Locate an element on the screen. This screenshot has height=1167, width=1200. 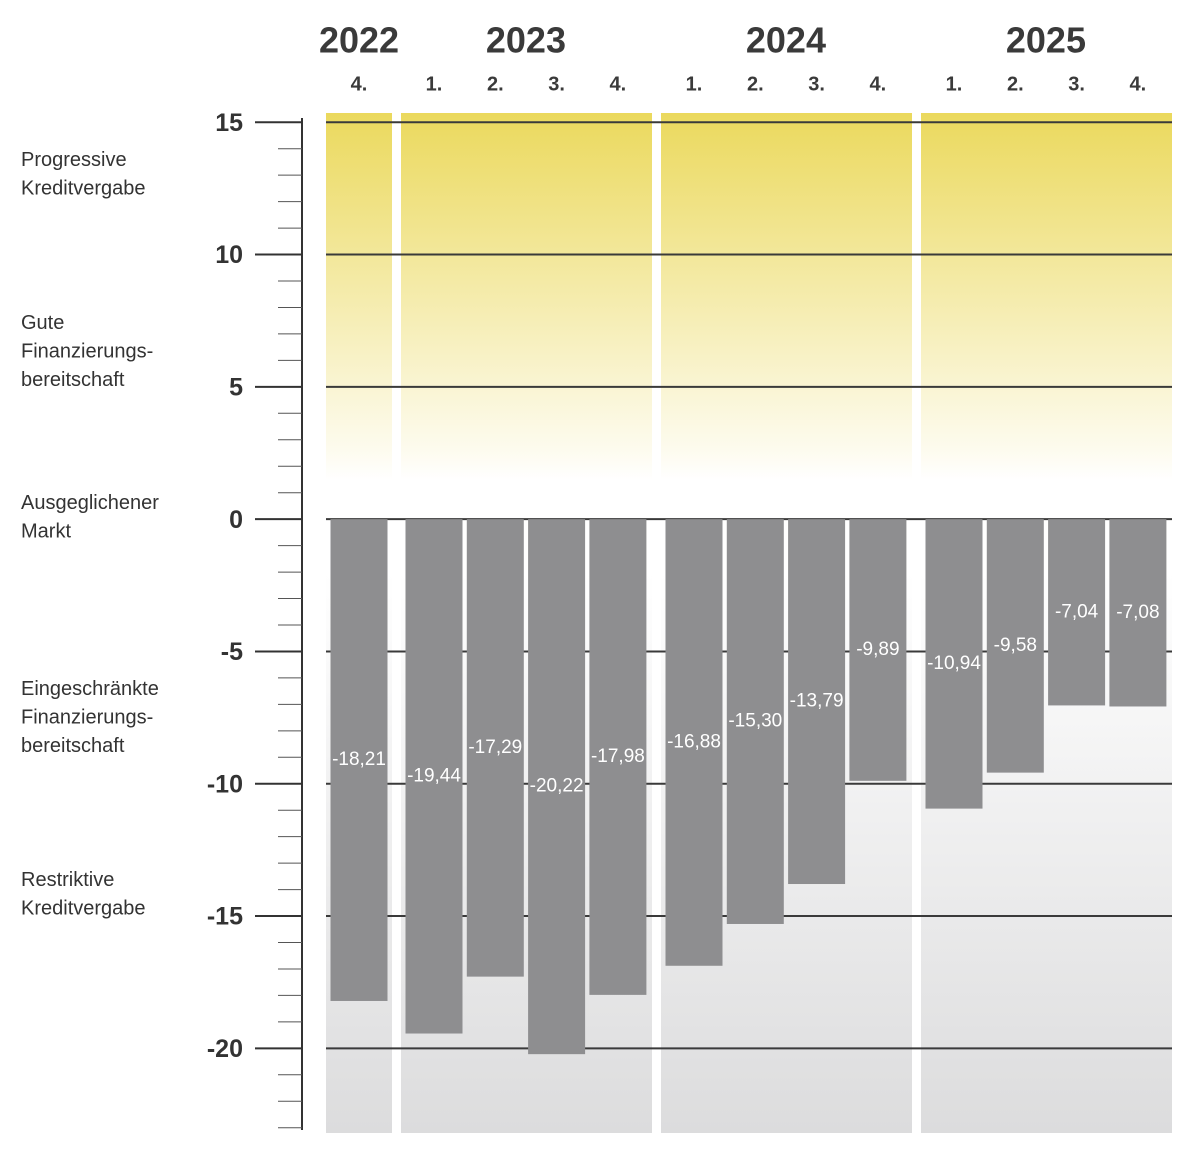
value-label: -9,58 is located at coordinates (1015, 645).